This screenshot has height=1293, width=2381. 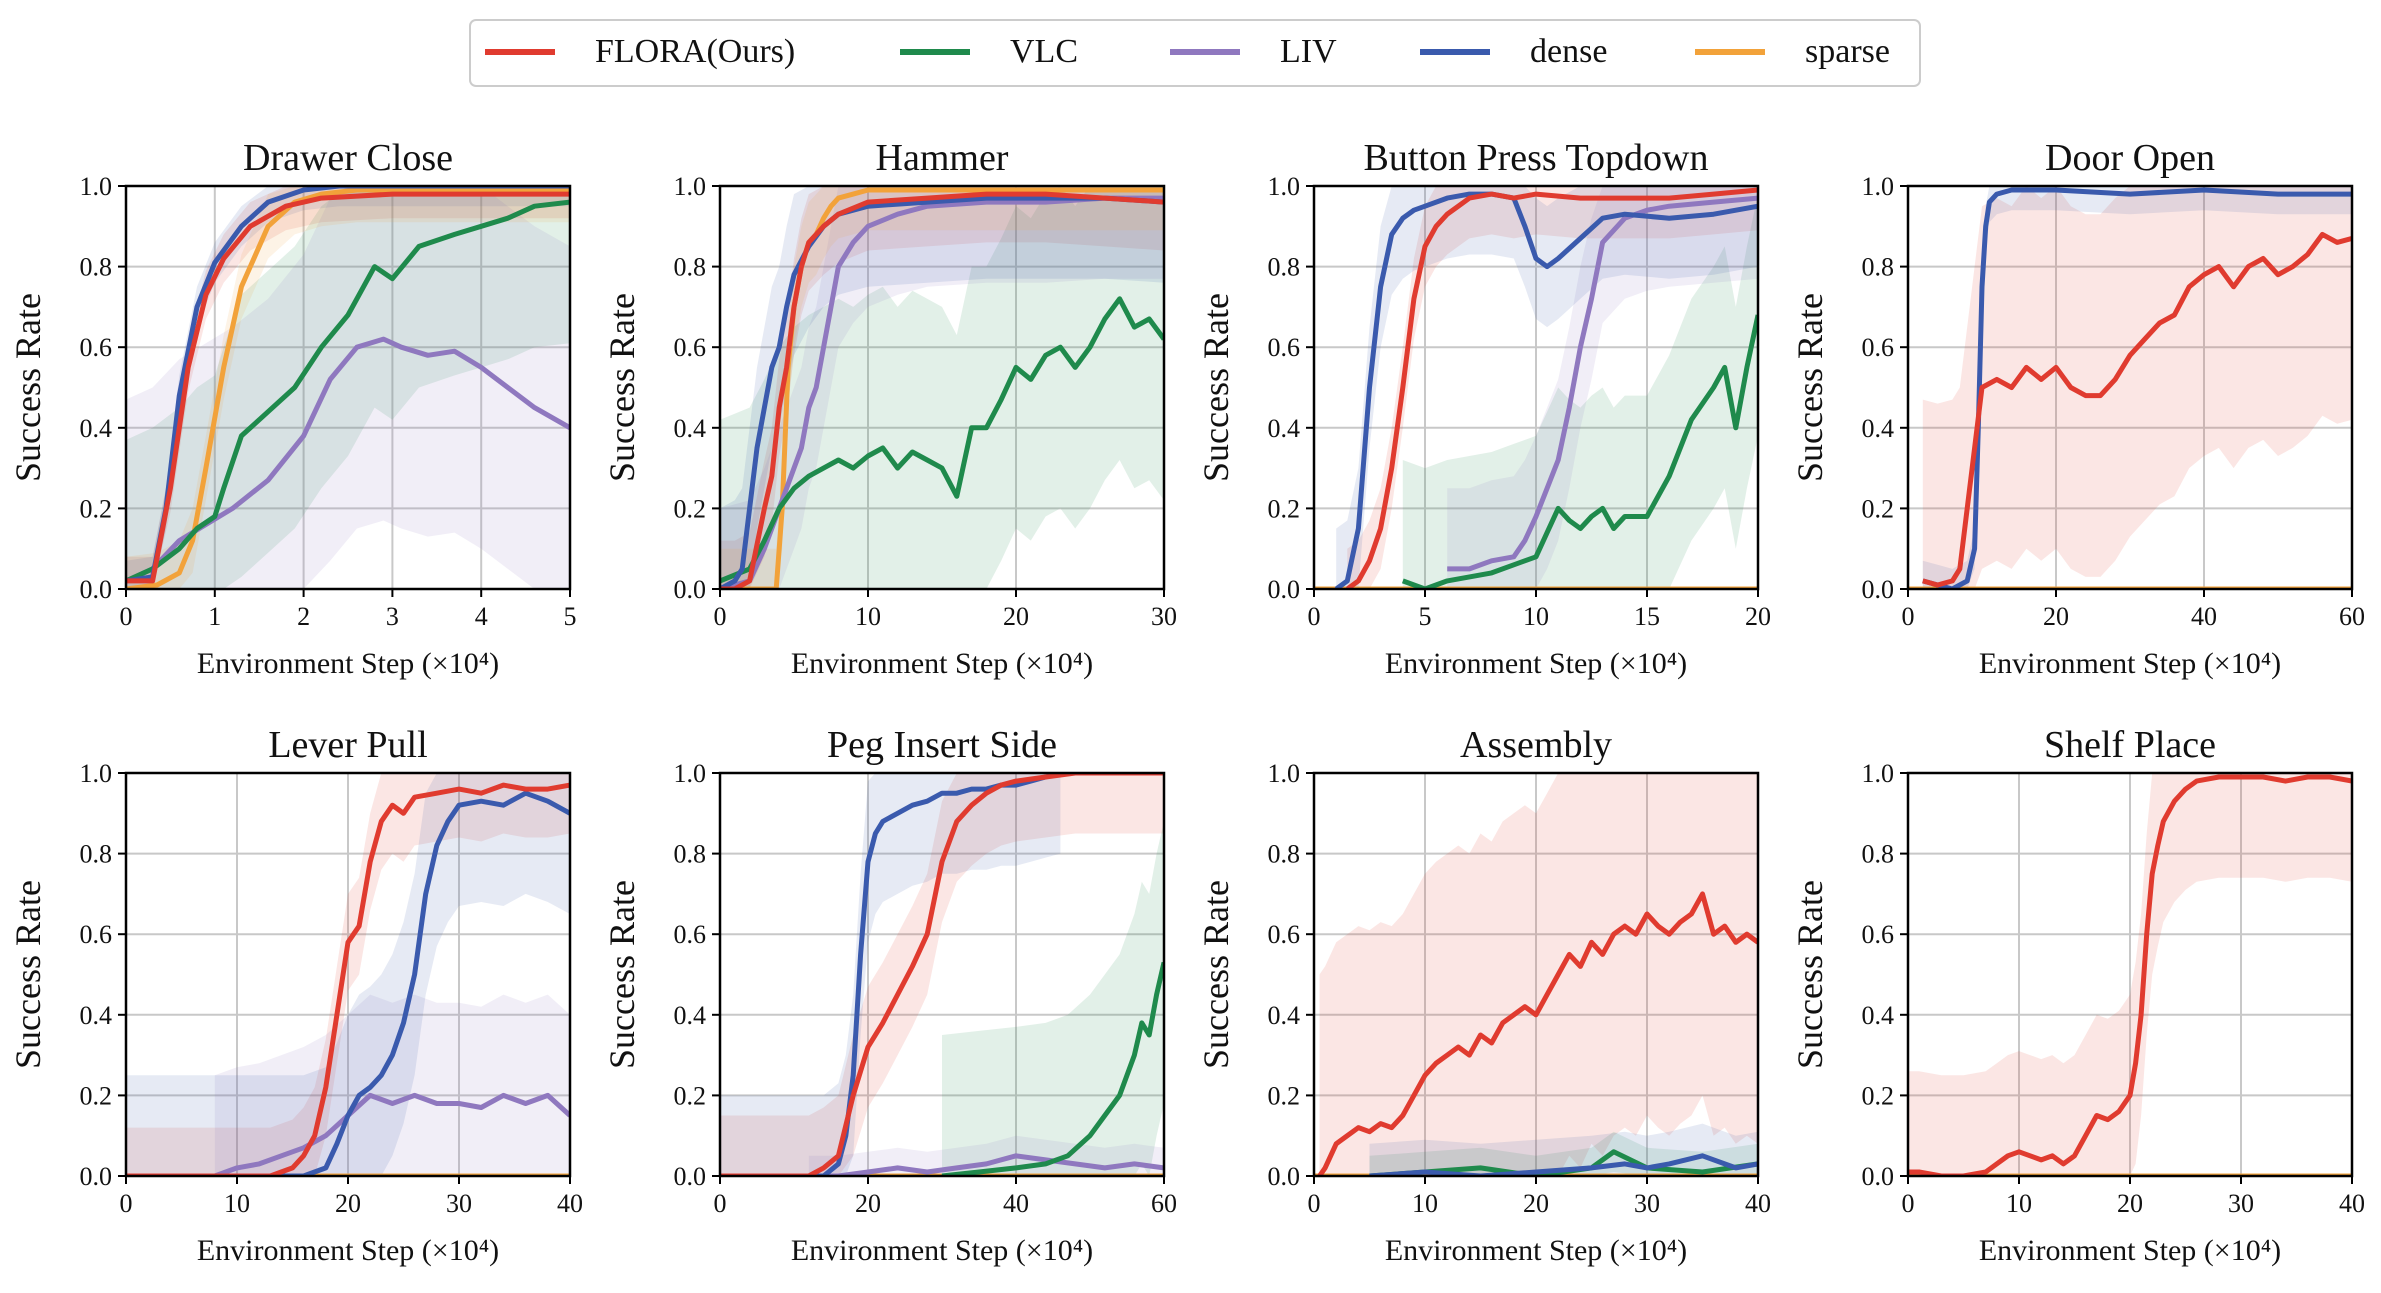 What do you see at coordinates (942, 158) in the screenshot?
I see `chart-title: Hammer` at bounding box center [942, 158].